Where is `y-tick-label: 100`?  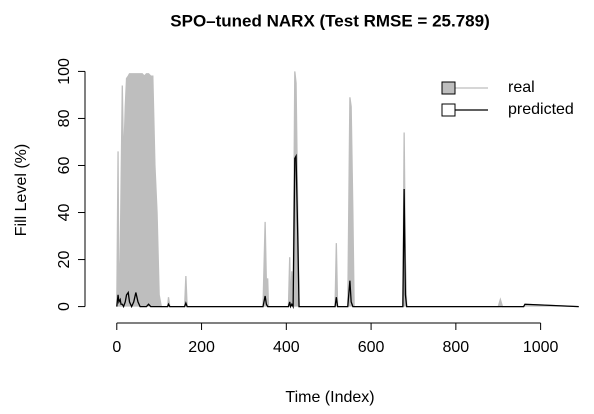
y-tick-label: 100 is located at coordinates (64, 71).